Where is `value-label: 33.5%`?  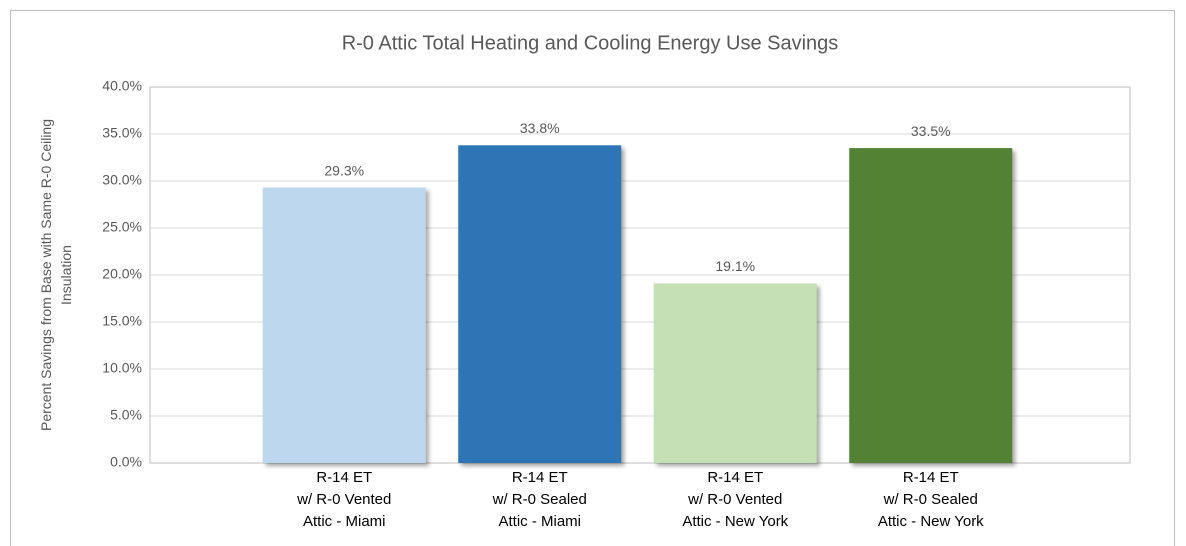
value-label: 33.5% is located at coordinates (931, 131).